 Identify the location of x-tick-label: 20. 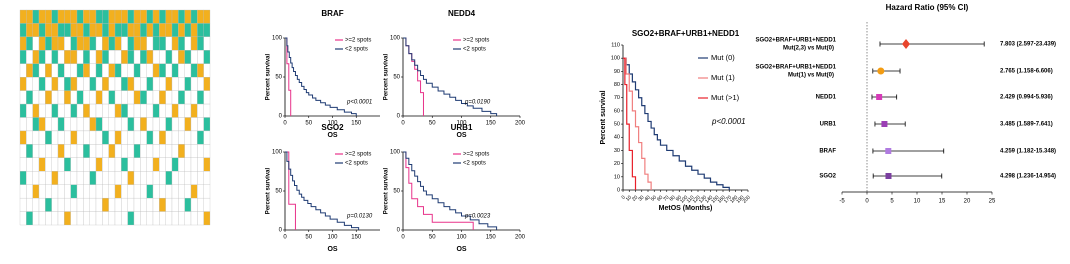
(967, 202).